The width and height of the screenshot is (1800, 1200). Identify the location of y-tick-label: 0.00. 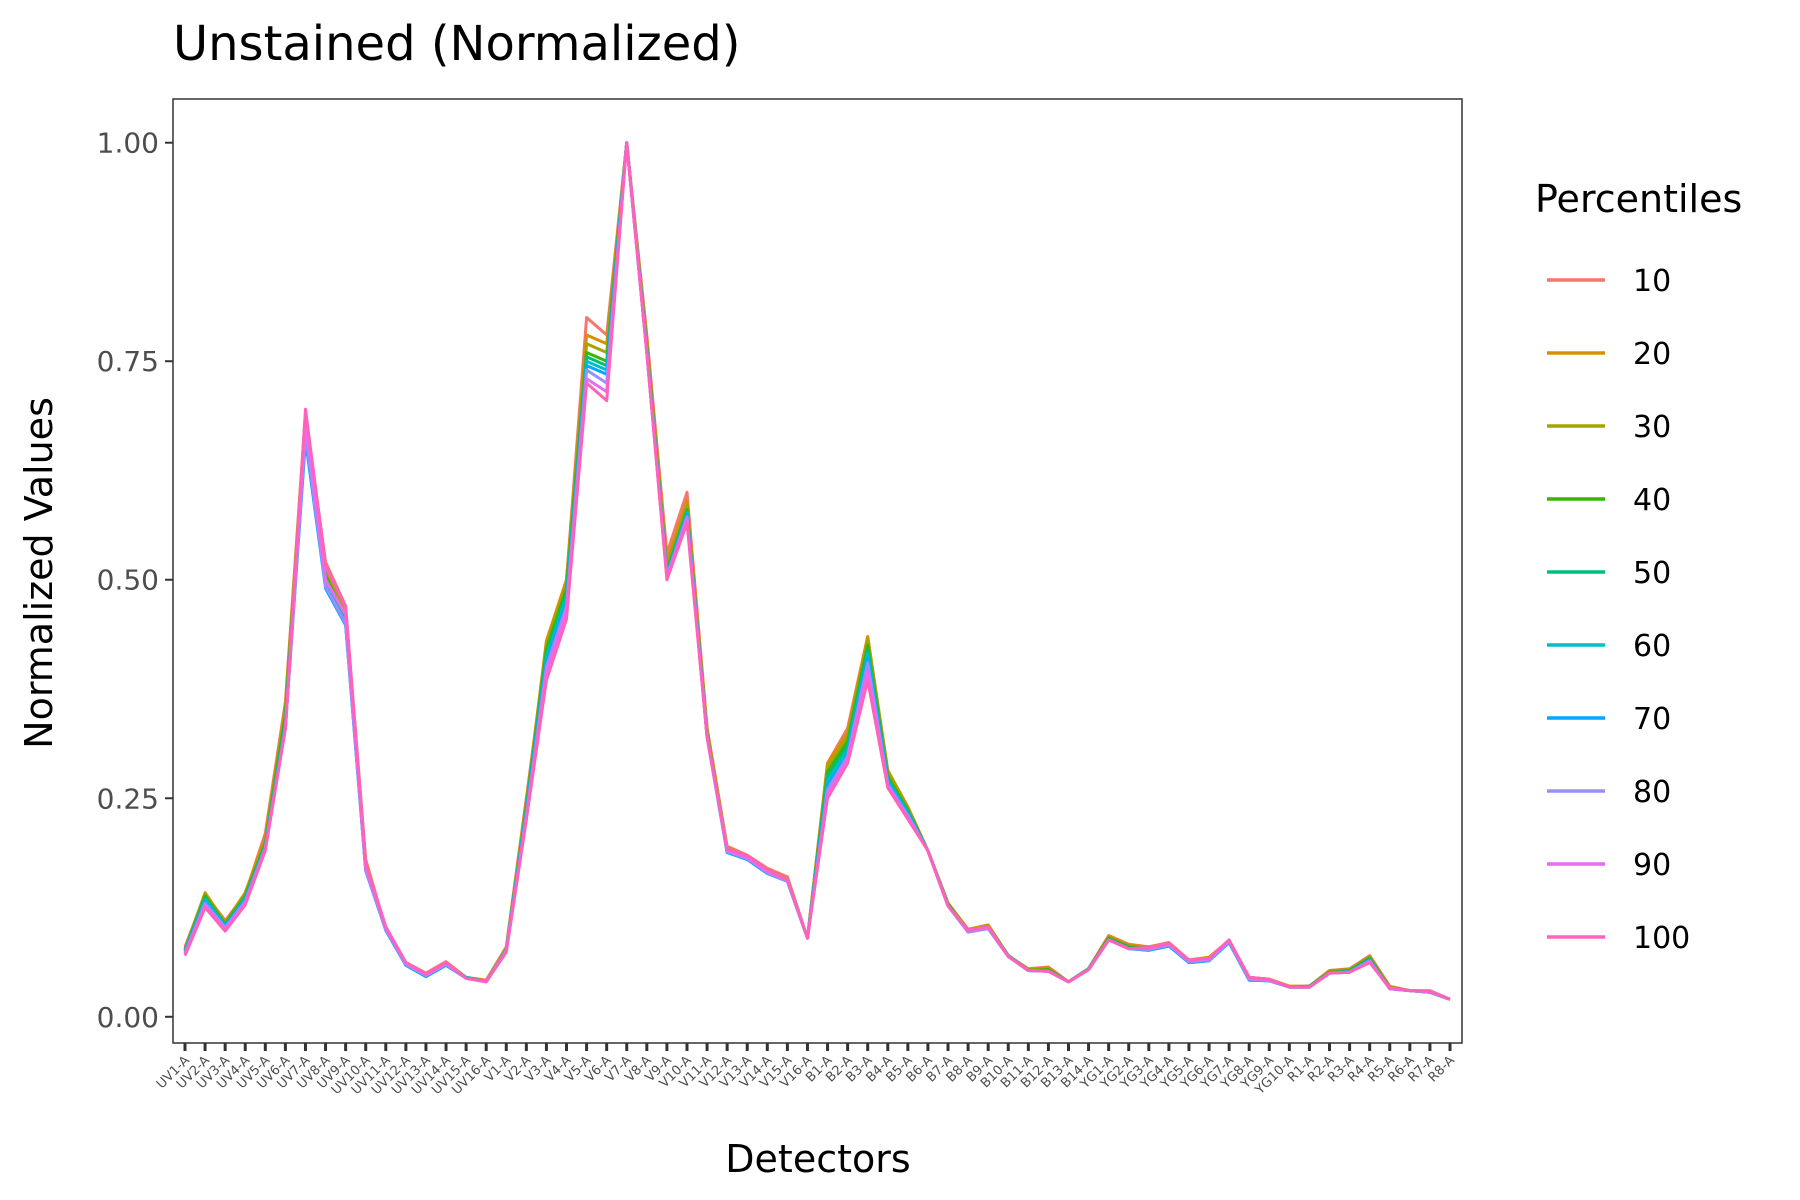
(128, 1017).